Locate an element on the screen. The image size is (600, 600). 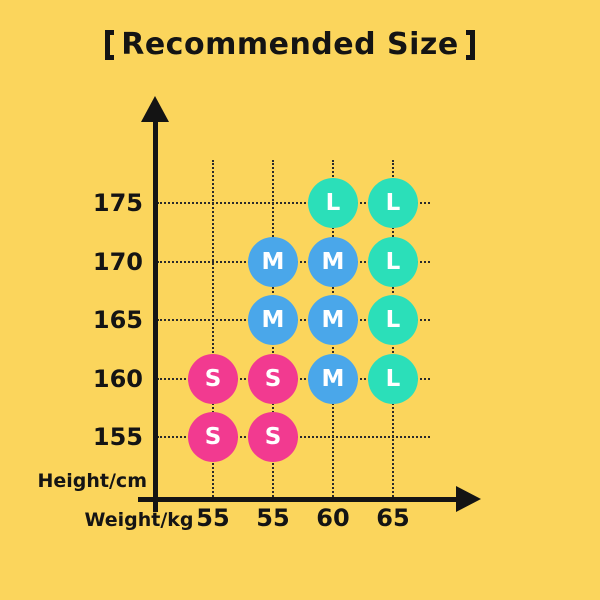
x-axis-arrow-icon is located at coordinates (468, 499).